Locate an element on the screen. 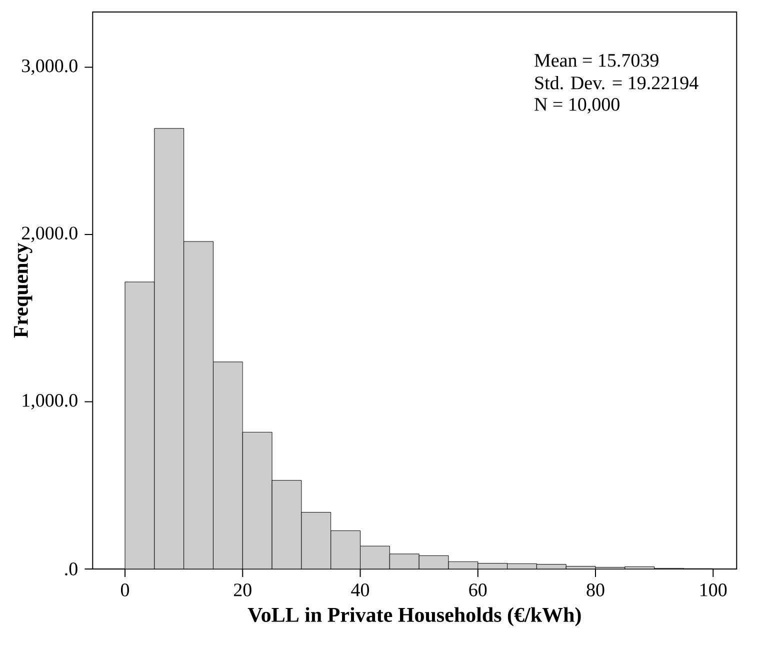 The image size is (769, 648). y-tick-label: 3,000.0 is located at coordinates (50, 67).